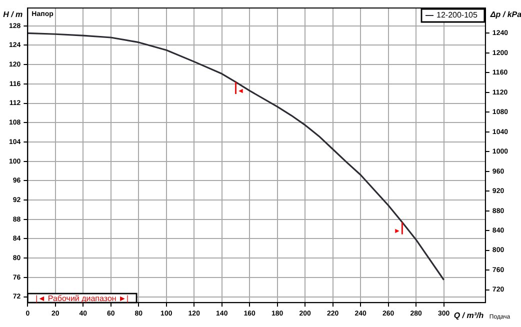  What do you see at coordinates (505, 15) in the screenshot?
I see `y2-axis-title: Δp / kPa` at bounding box center [505, 15].